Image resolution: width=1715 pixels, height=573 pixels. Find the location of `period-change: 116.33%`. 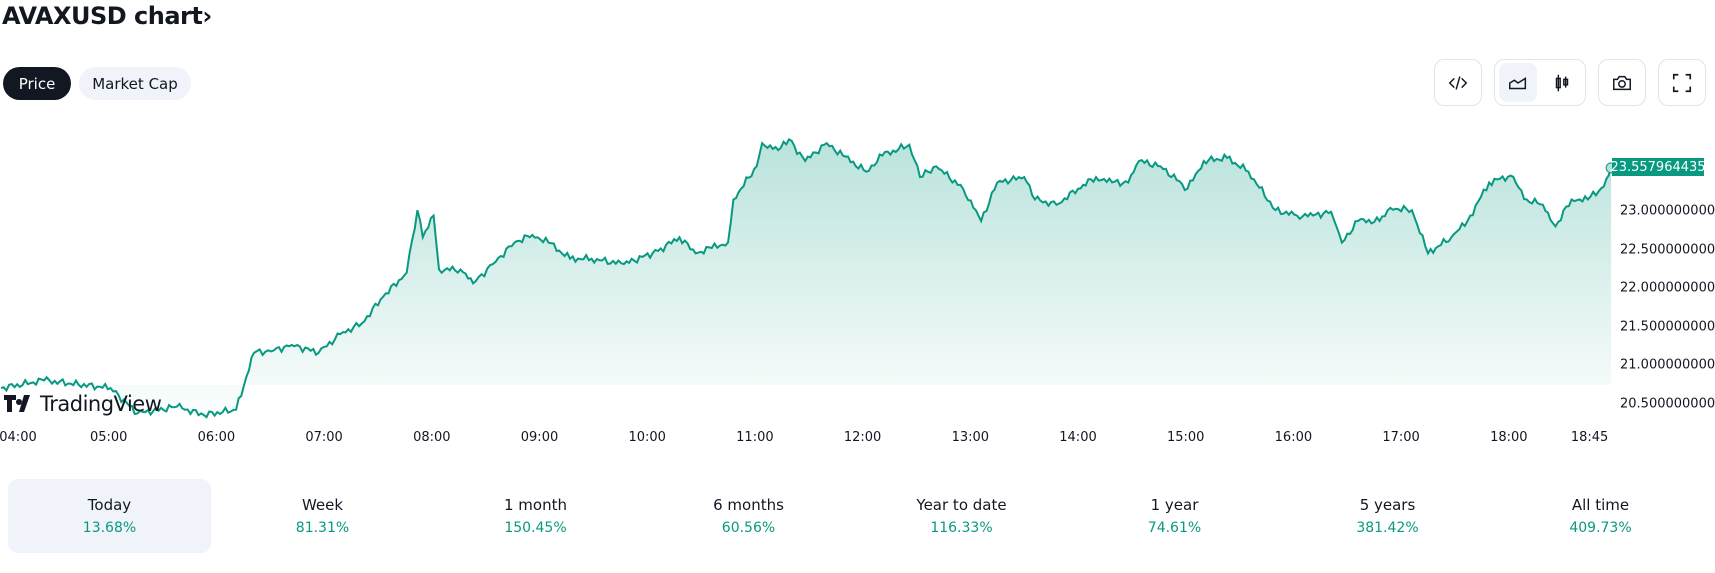

period-change: 116.33% is located at coordinates (961, 528).